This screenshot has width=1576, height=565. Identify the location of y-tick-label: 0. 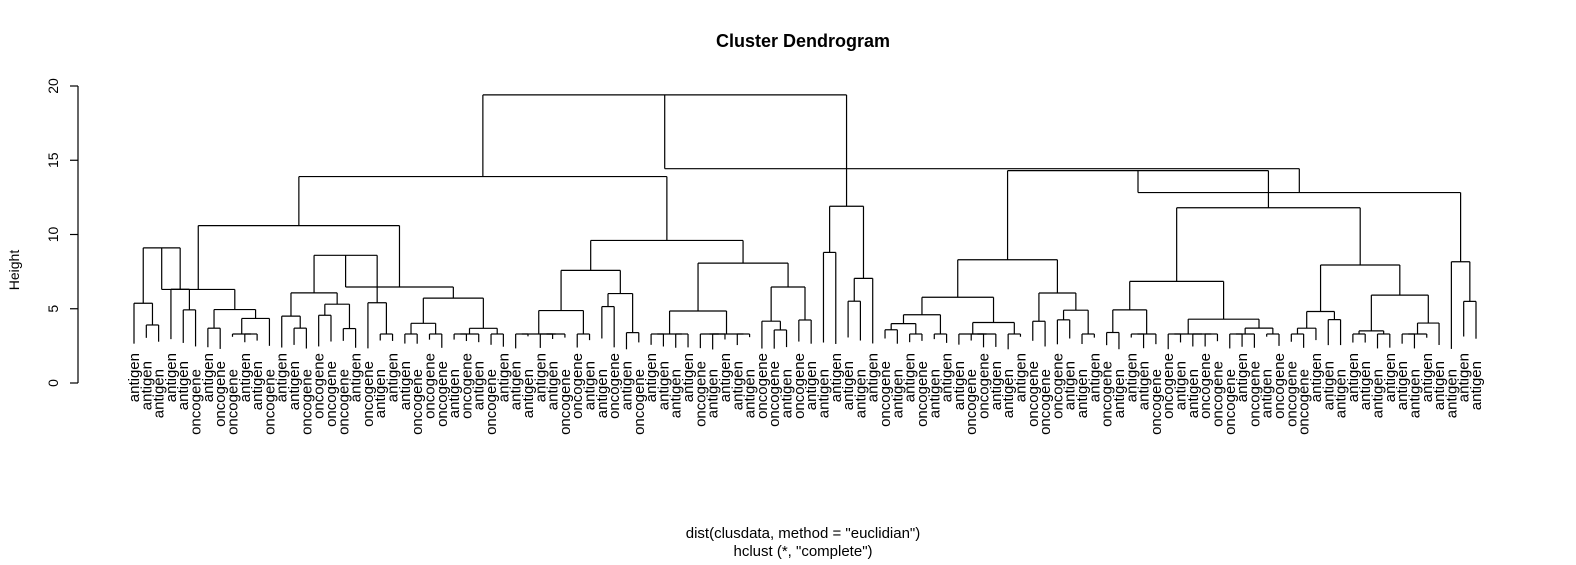
(53, 383).